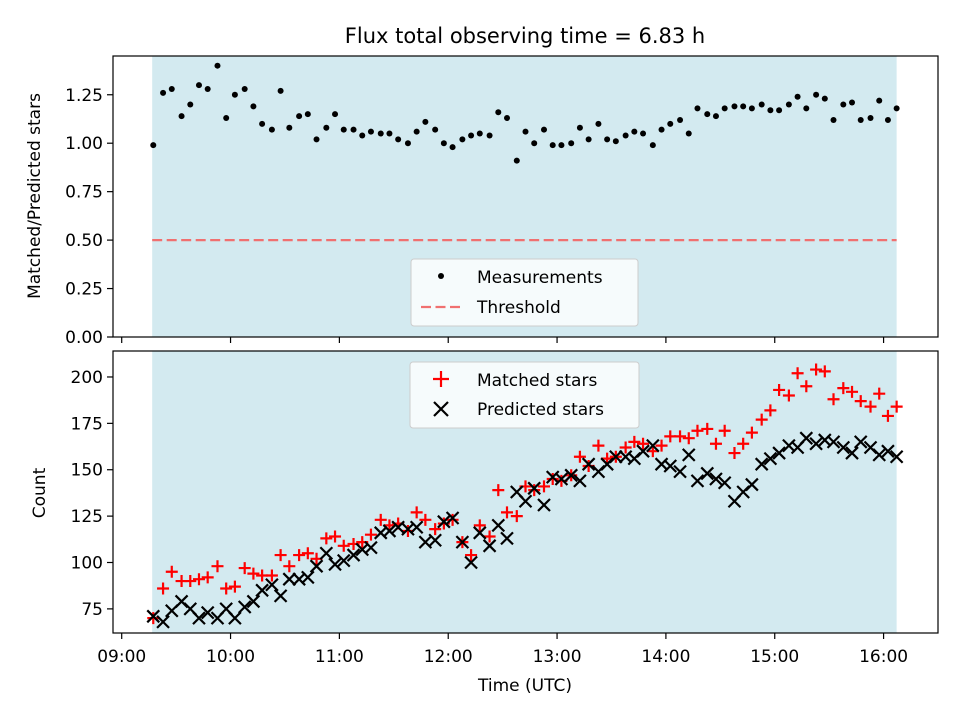 This screenshot has width=960, height=720. I want to click on count-ylabel: Count, so click(40, 492).